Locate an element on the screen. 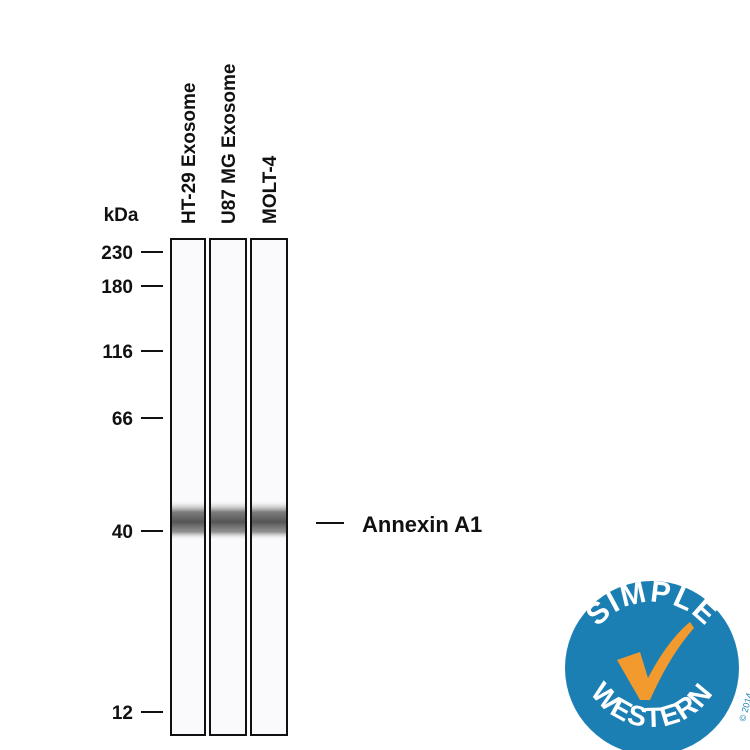 The width and height of the screenshot is (750, 750). simple-western-logo: SIMPLE WESTERN © 2014 is located at coordinates (657, 662).